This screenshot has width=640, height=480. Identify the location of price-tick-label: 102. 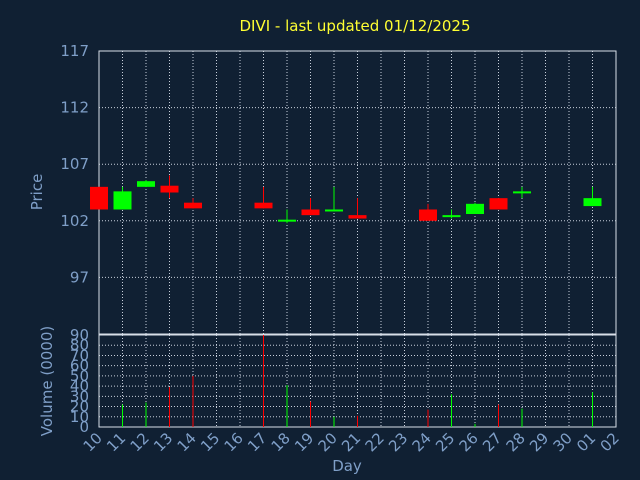
(74, 221).